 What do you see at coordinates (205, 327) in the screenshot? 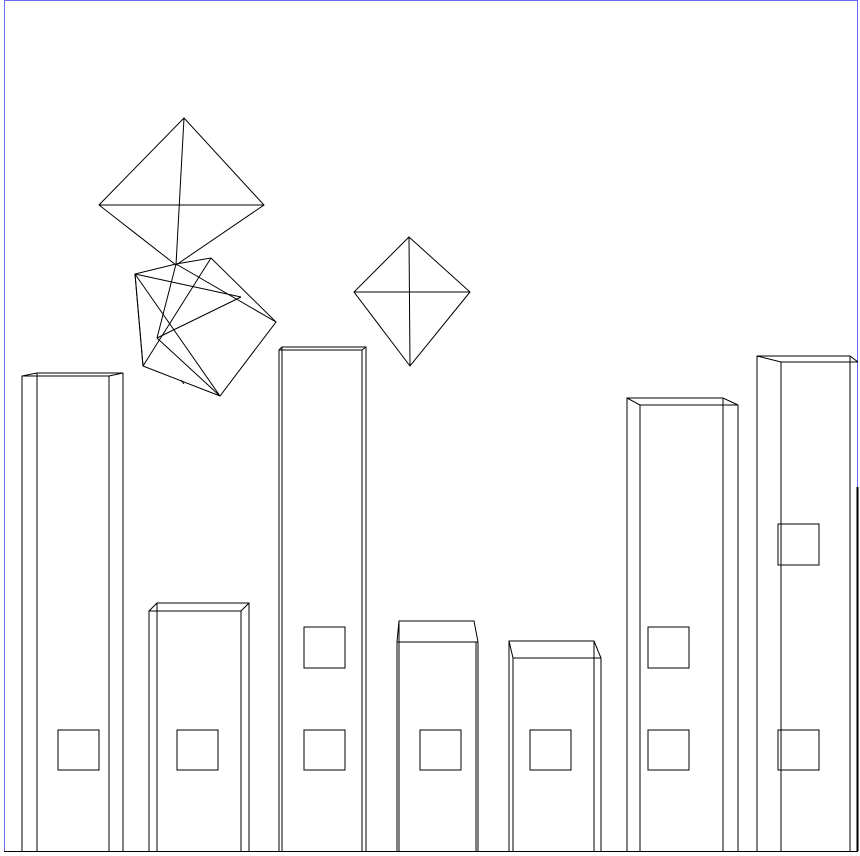
I see `tumbling-octahedron` at bounding box center [205, 327].